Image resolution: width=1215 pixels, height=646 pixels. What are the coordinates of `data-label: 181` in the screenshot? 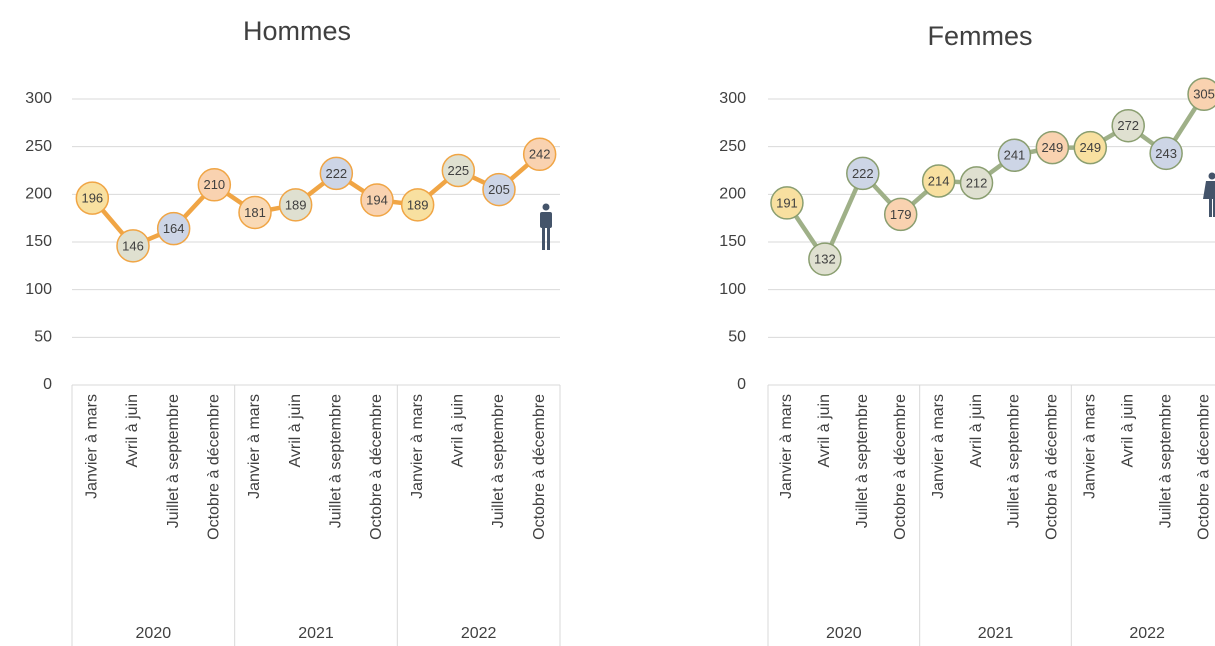 It's located at (255, 212).